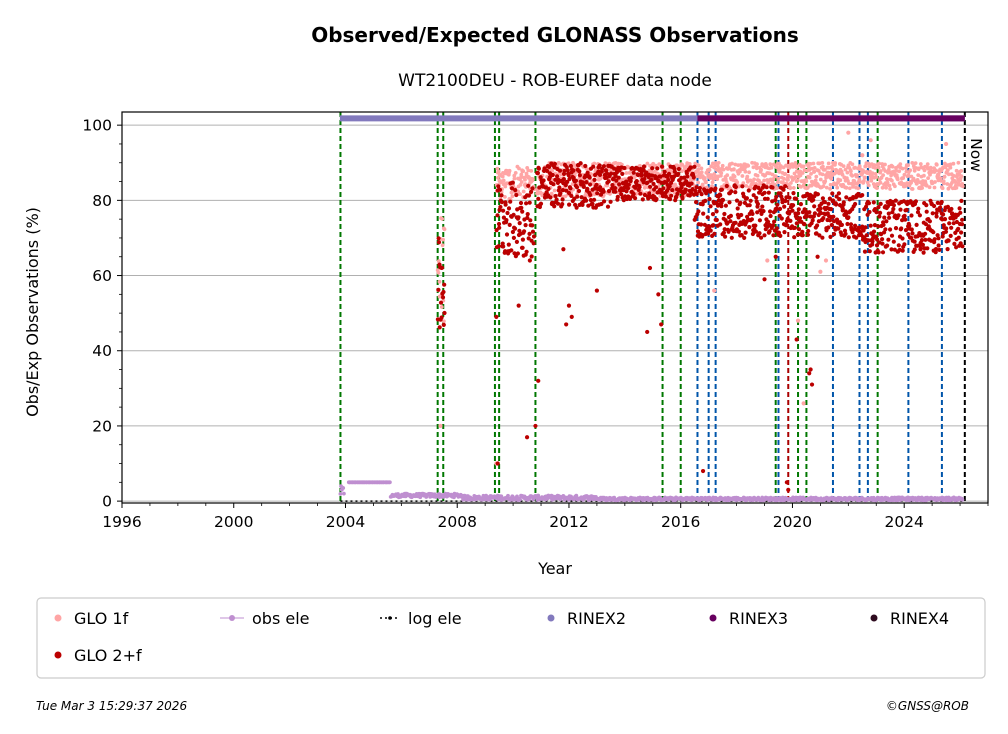  I want to click on legend-item: RINEX2, so click(586, 618).